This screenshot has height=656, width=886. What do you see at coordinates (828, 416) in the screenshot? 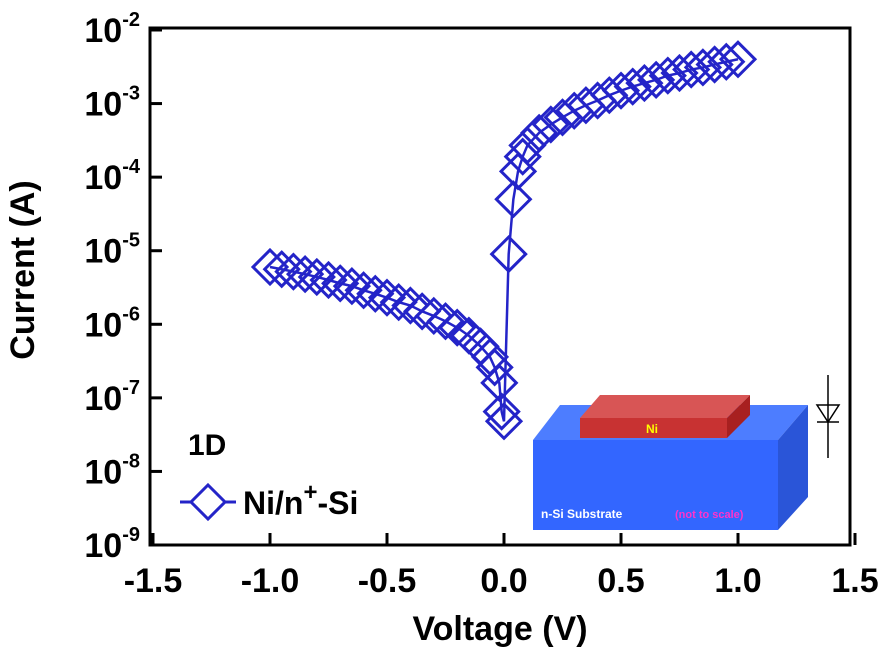
I see `diode-symbol` at bounding box center [828, 416].